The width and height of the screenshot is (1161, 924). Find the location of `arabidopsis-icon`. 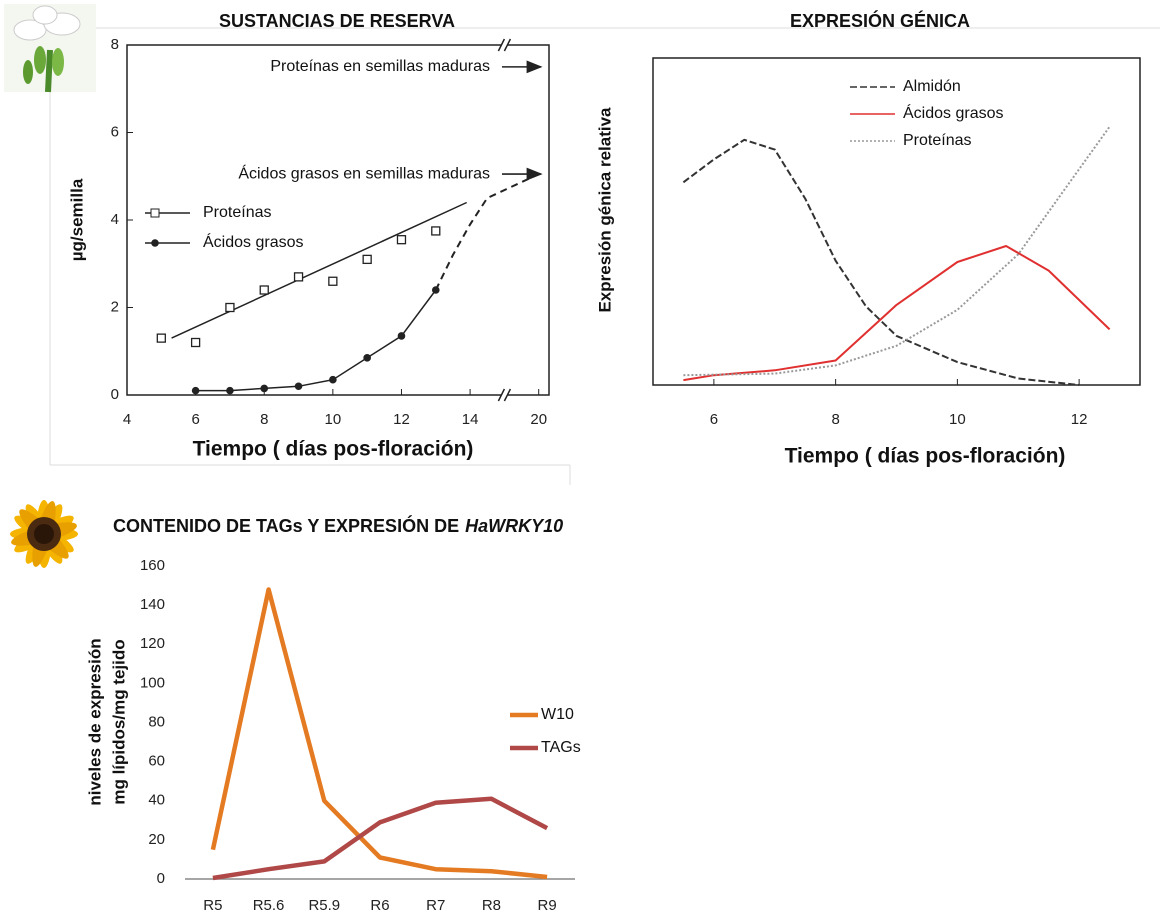

arabidopsis-icon is located at coordinates (50, 48).